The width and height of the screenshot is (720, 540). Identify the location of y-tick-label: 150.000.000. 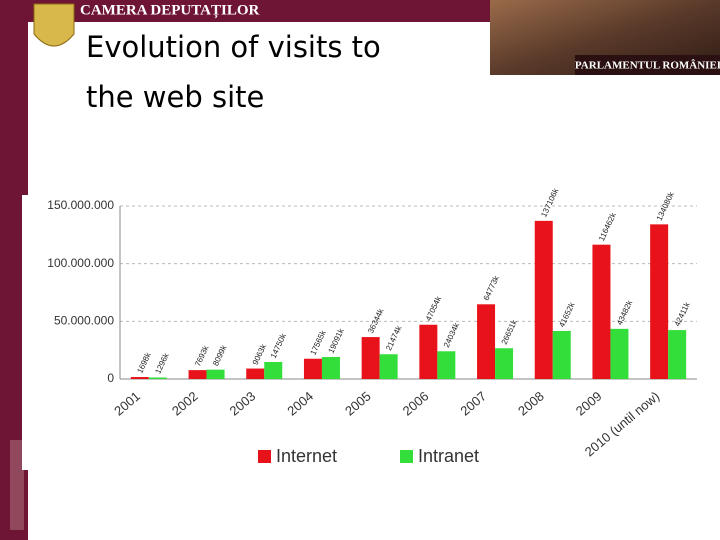
(80, 205).